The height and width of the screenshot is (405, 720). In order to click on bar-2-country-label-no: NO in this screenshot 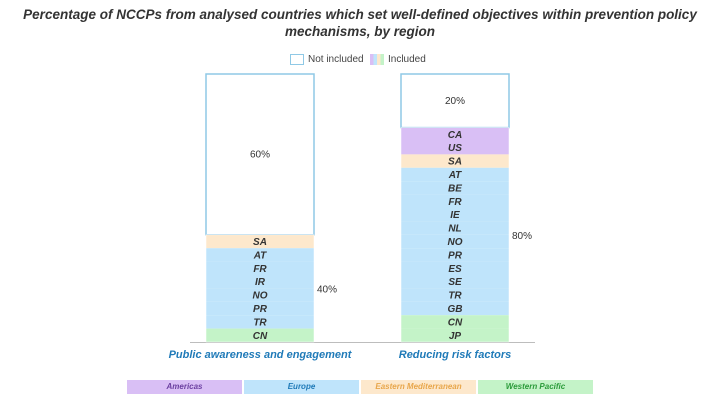, I will do `click(455, 242)`.